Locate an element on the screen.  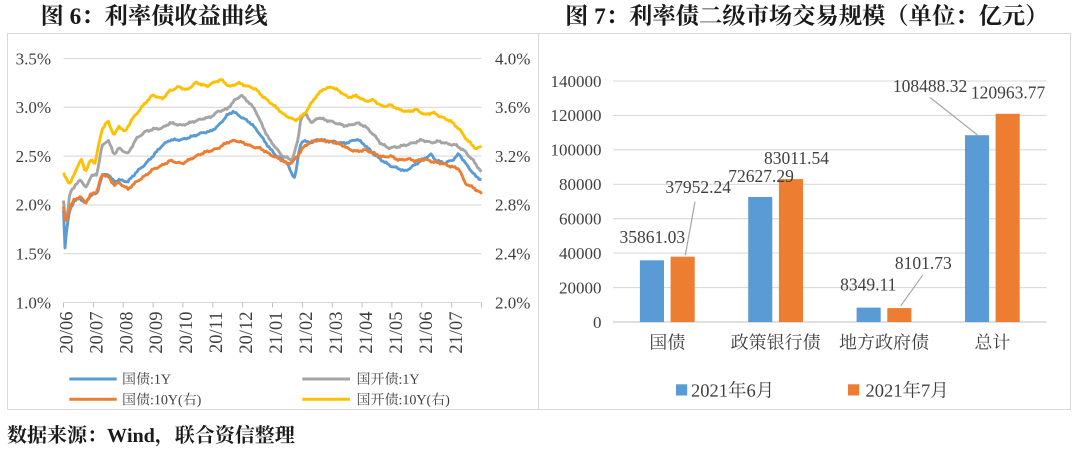
svg-text: 20/06 is located at coordinates (67, 333).